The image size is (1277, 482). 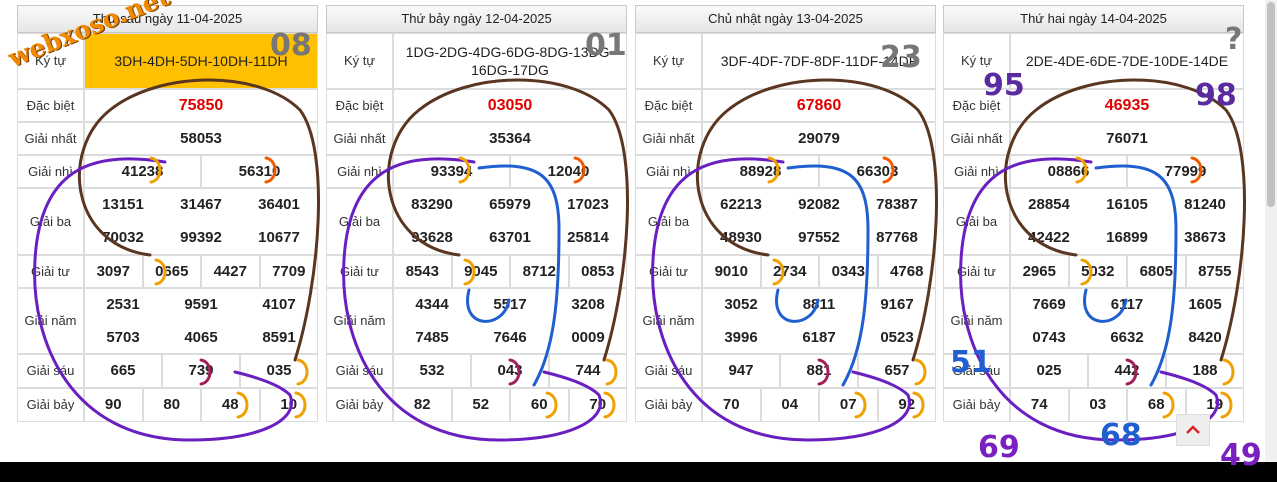 What do you see at coordinates (1271, 231) in the screenshot?
I see `scrollbar` at bounding box center [1271, 231].